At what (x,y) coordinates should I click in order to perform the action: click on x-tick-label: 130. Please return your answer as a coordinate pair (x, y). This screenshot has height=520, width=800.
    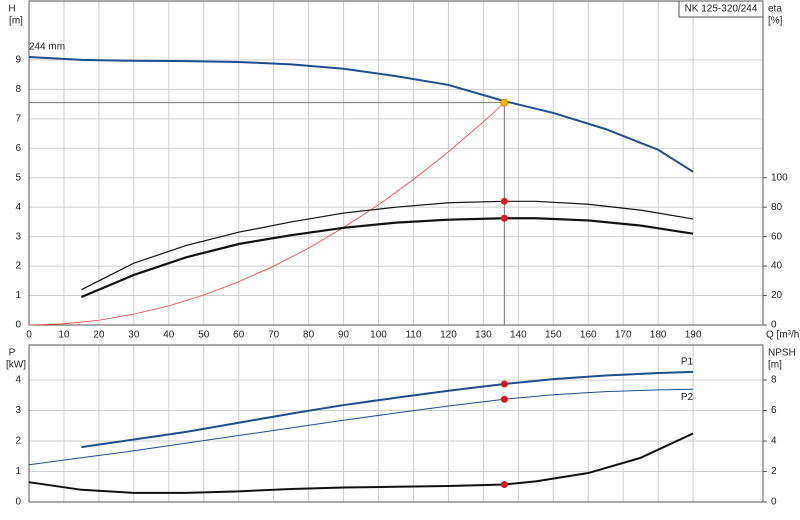
    Looking at the image, I should click on (483, 335).